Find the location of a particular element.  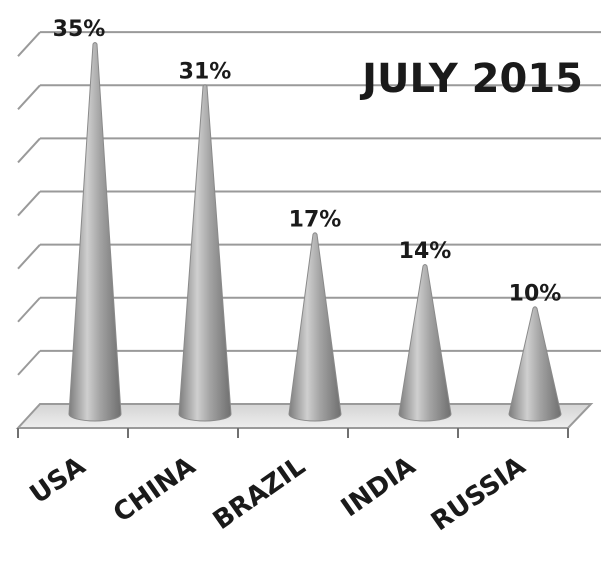

bar-india is located at coordinates (425, 343).